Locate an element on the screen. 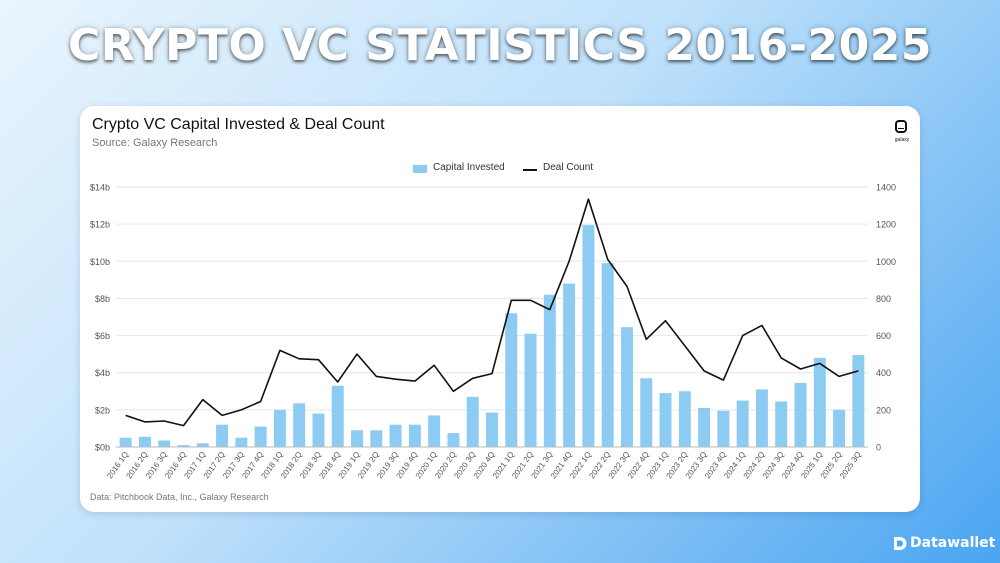  galaxy-logo-icon is located at coordinates (901, 126).